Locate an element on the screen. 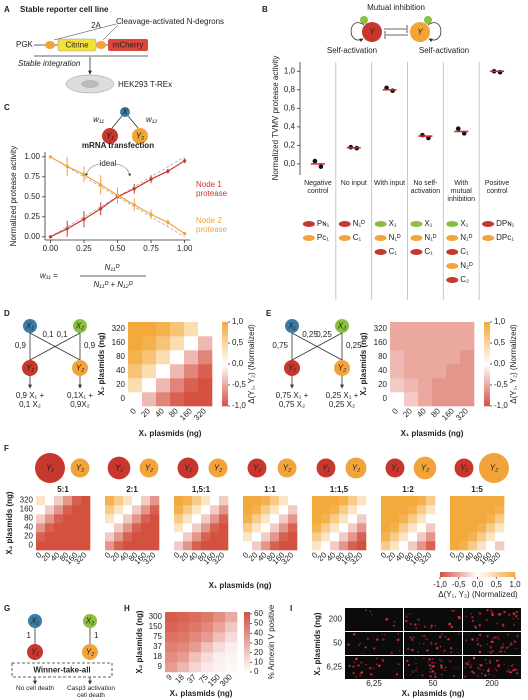 This screenshot has height=700, width=528. y-tick-label: 320 is located at coordinates (119, 328).